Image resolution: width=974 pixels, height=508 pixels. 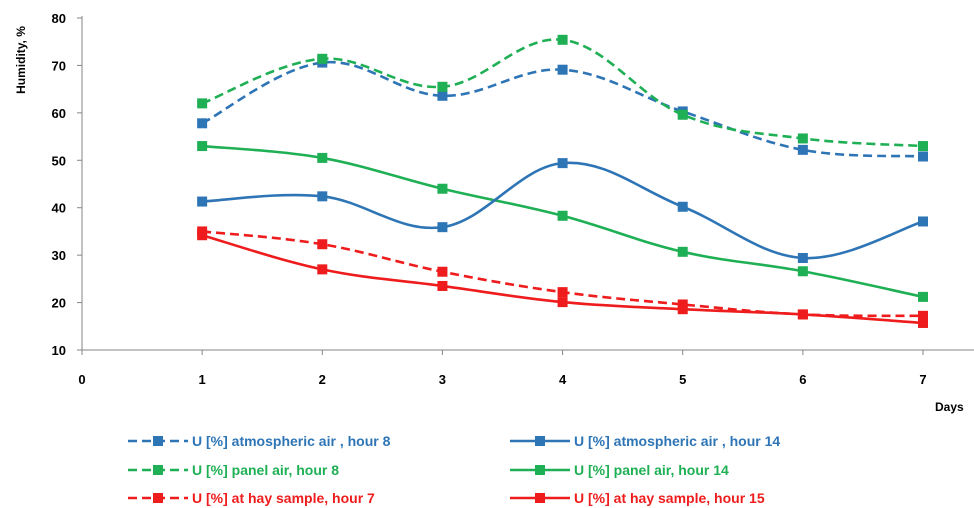 What do you see at coordinates (59, 113) in the screenshot?
I see `y-tick-label: 60` at bounding box center [59, 113].